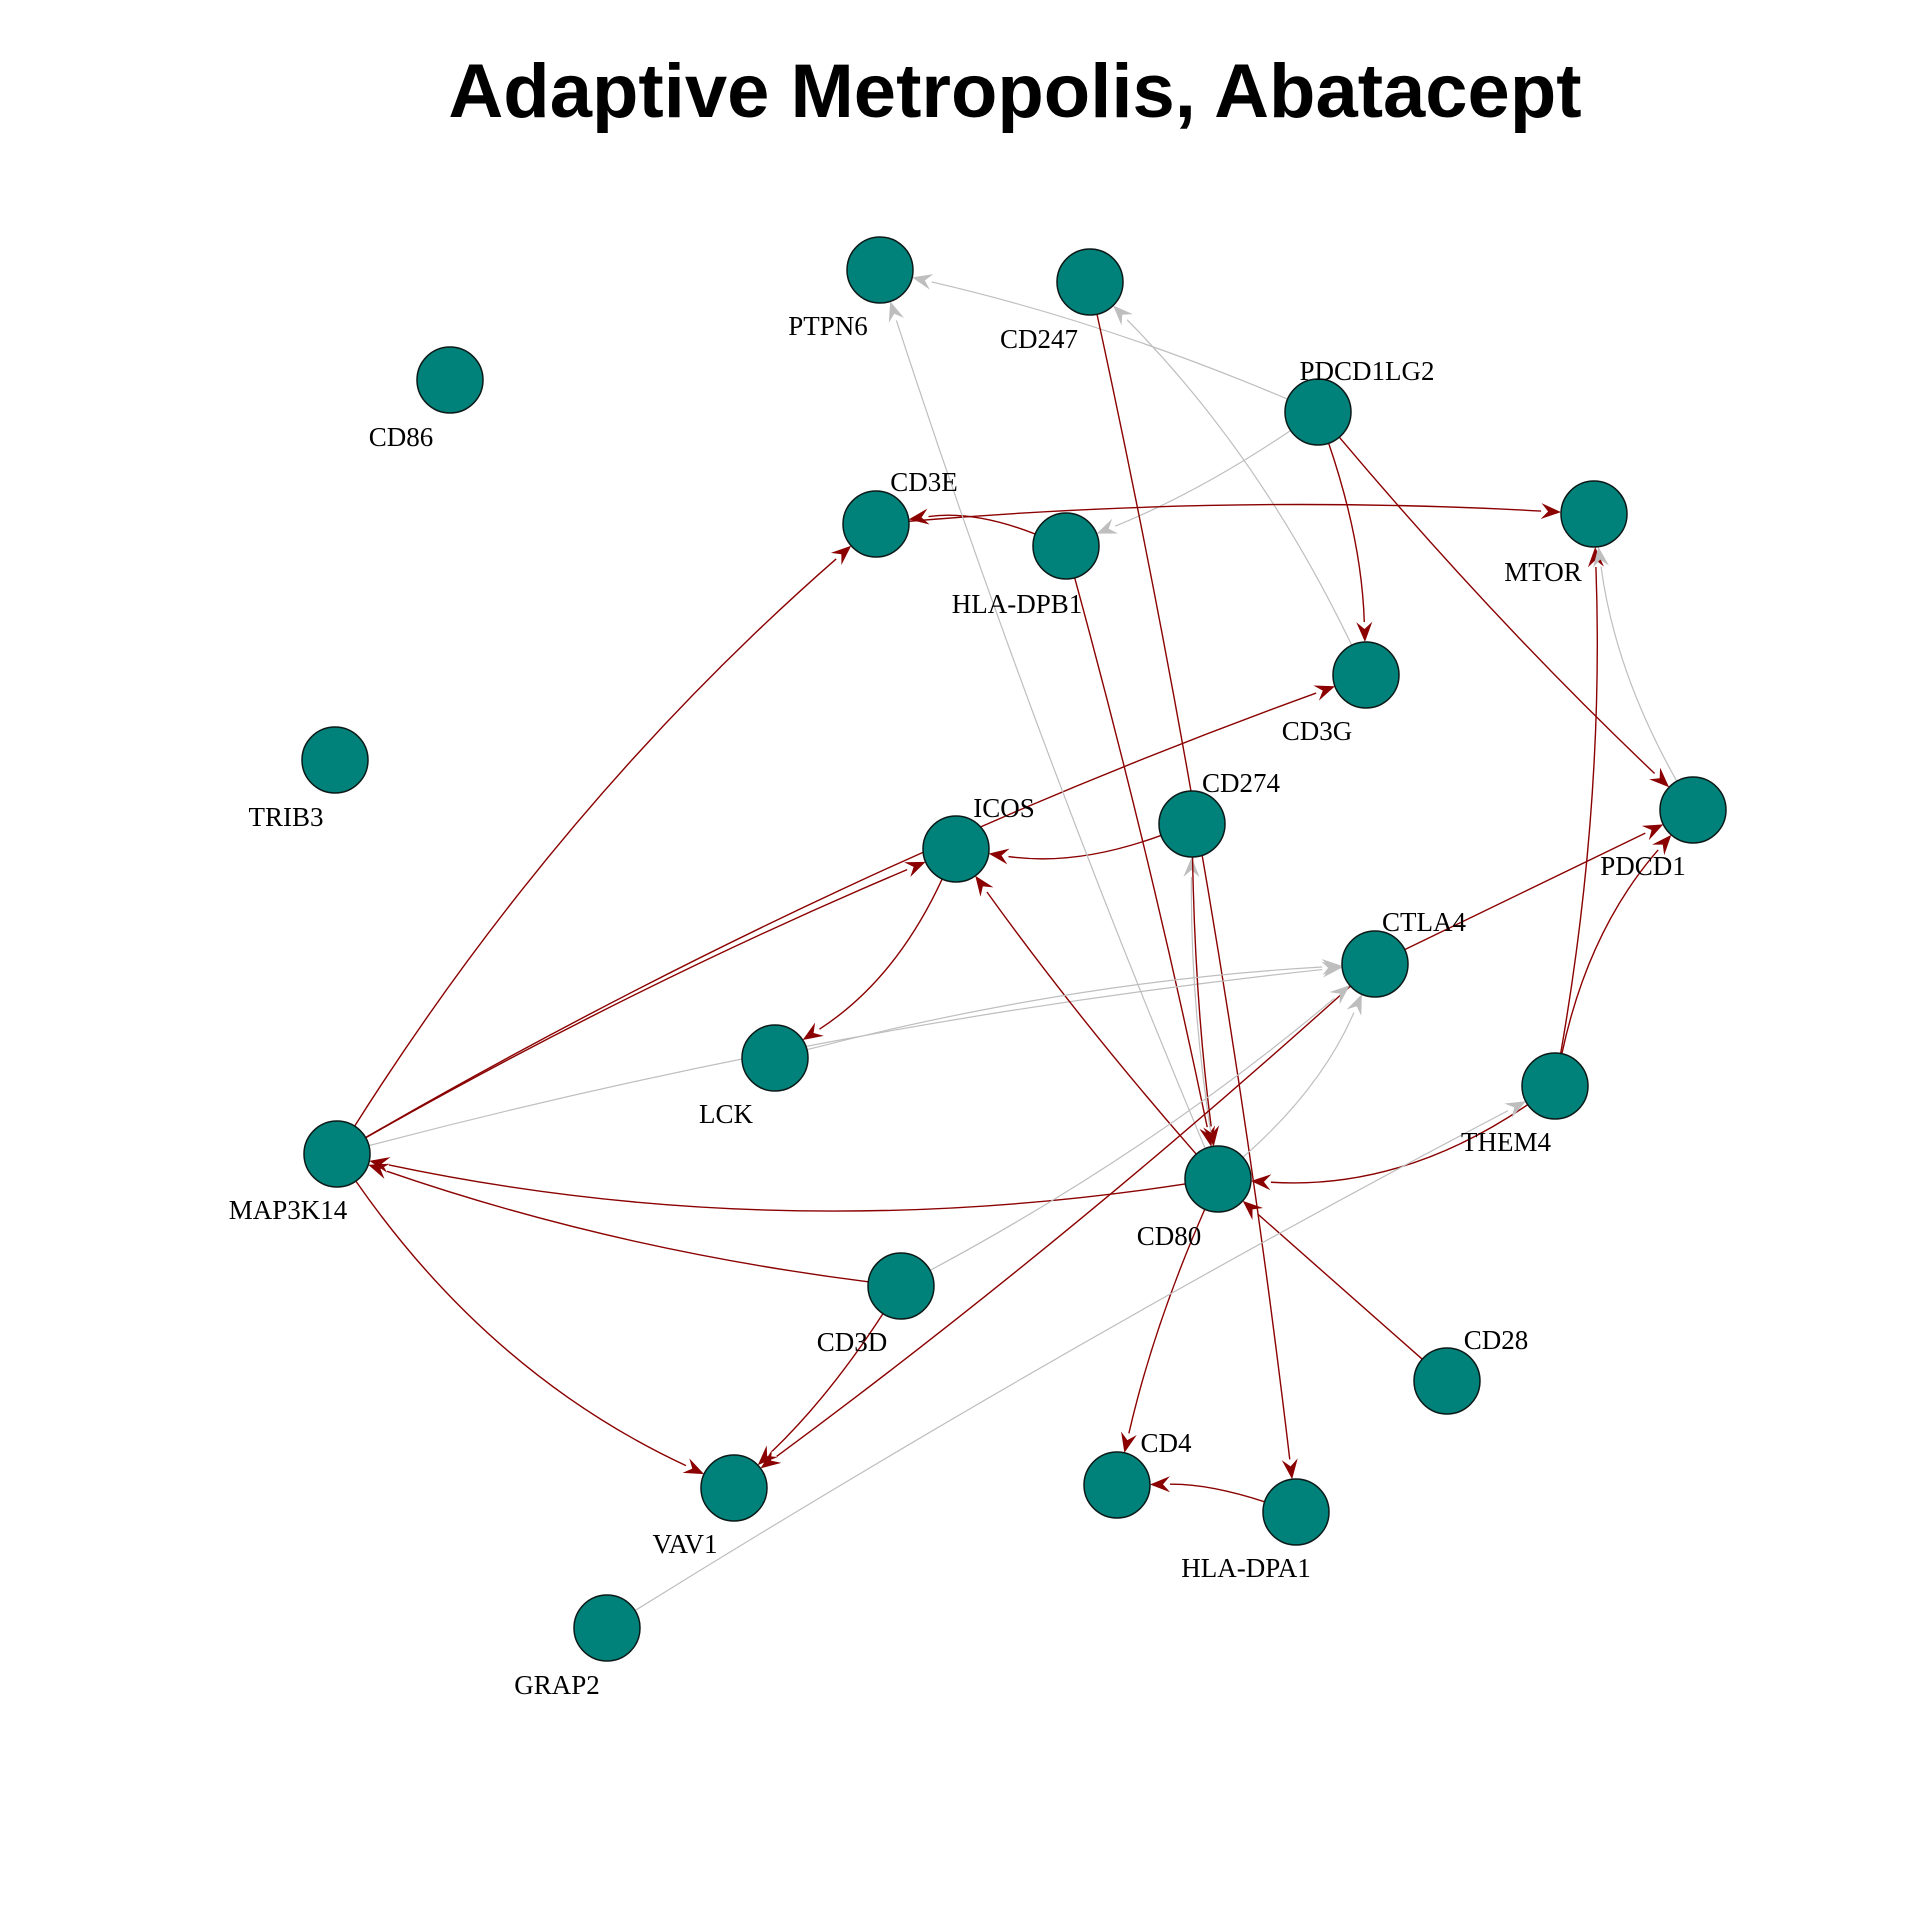 The height and width of the screenshot is (1920, 1920). What do you see at coordinates (984, 886) in the screenshot?
I see `arrowhead-CD80-ICOS` at bounding box center [984, 886].